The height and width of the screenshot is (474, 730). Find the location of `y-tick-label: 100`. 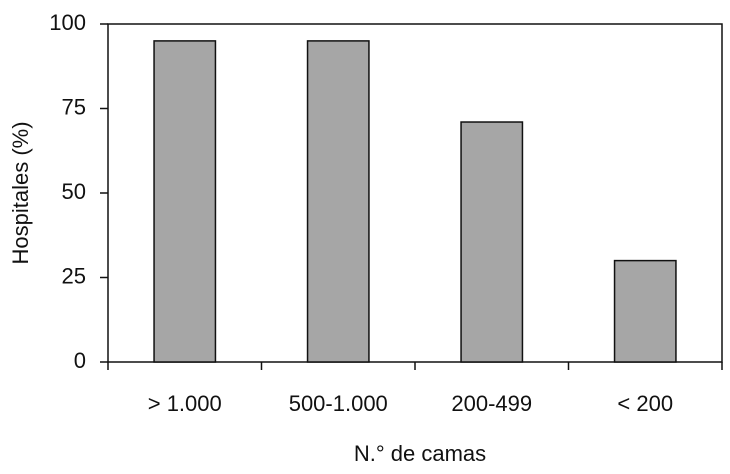

y-tick-label: 100 is located at coordinates (67, 22).